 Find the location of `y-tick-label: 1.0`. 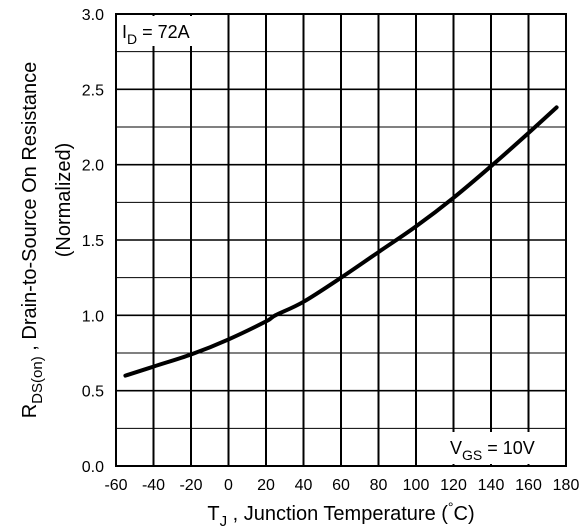

y-tick-label: 1.0 is located at coordinates (93, 316).